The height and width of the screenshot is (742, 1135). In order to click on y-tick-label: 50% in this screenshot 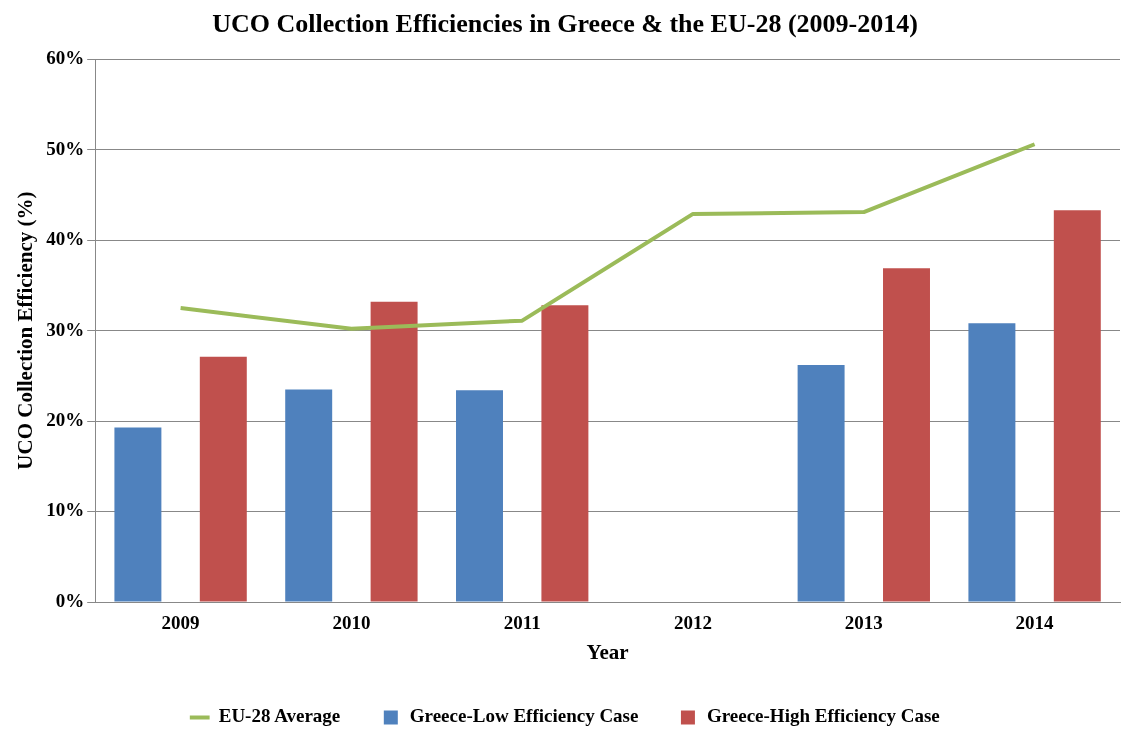, I will do `click(65, 148)`.